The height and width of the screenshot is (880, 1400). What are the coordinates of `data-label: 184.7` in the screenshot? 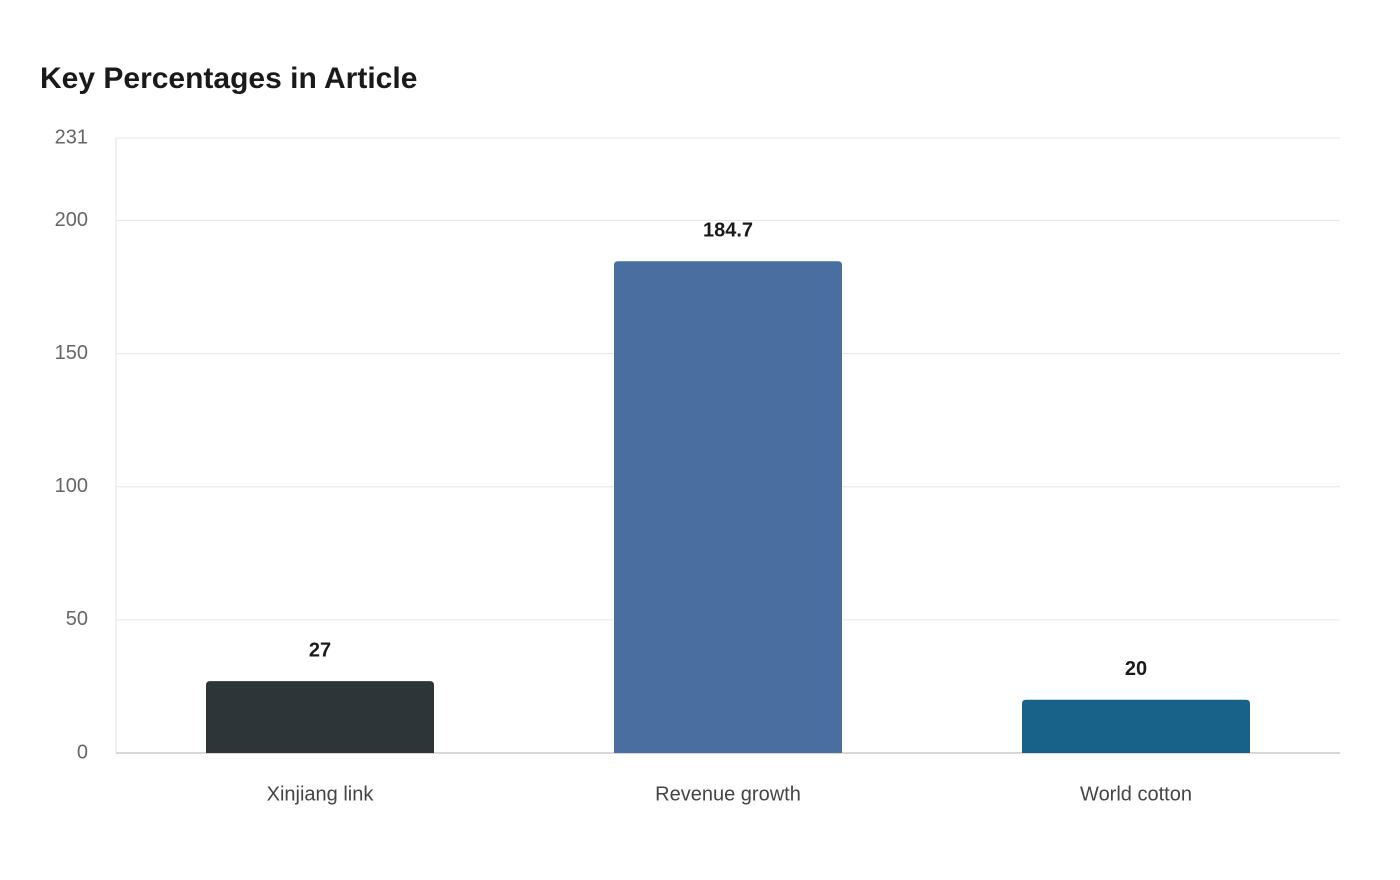 It's located at (728, 231).